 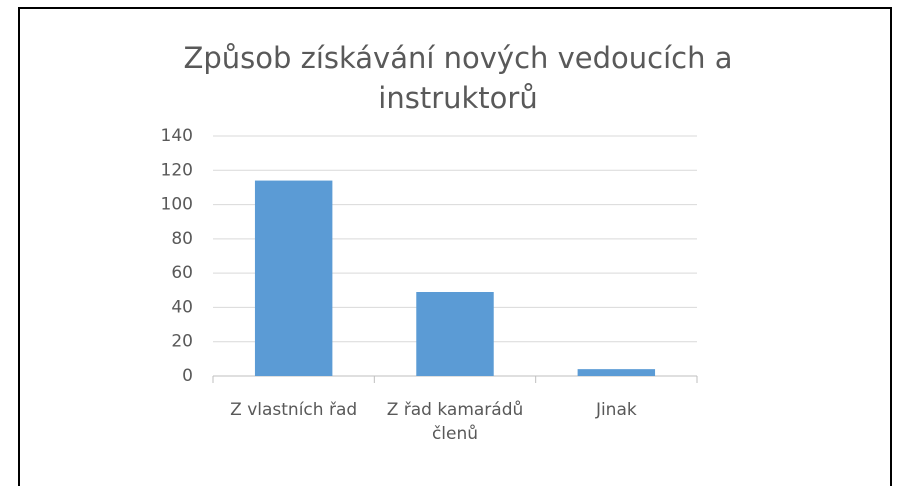 What do you see at coordinates (455, 422) in the screenshot?
I see `x-tick-label: Z řad kamarádů členů` at bounding box center [455, 422].